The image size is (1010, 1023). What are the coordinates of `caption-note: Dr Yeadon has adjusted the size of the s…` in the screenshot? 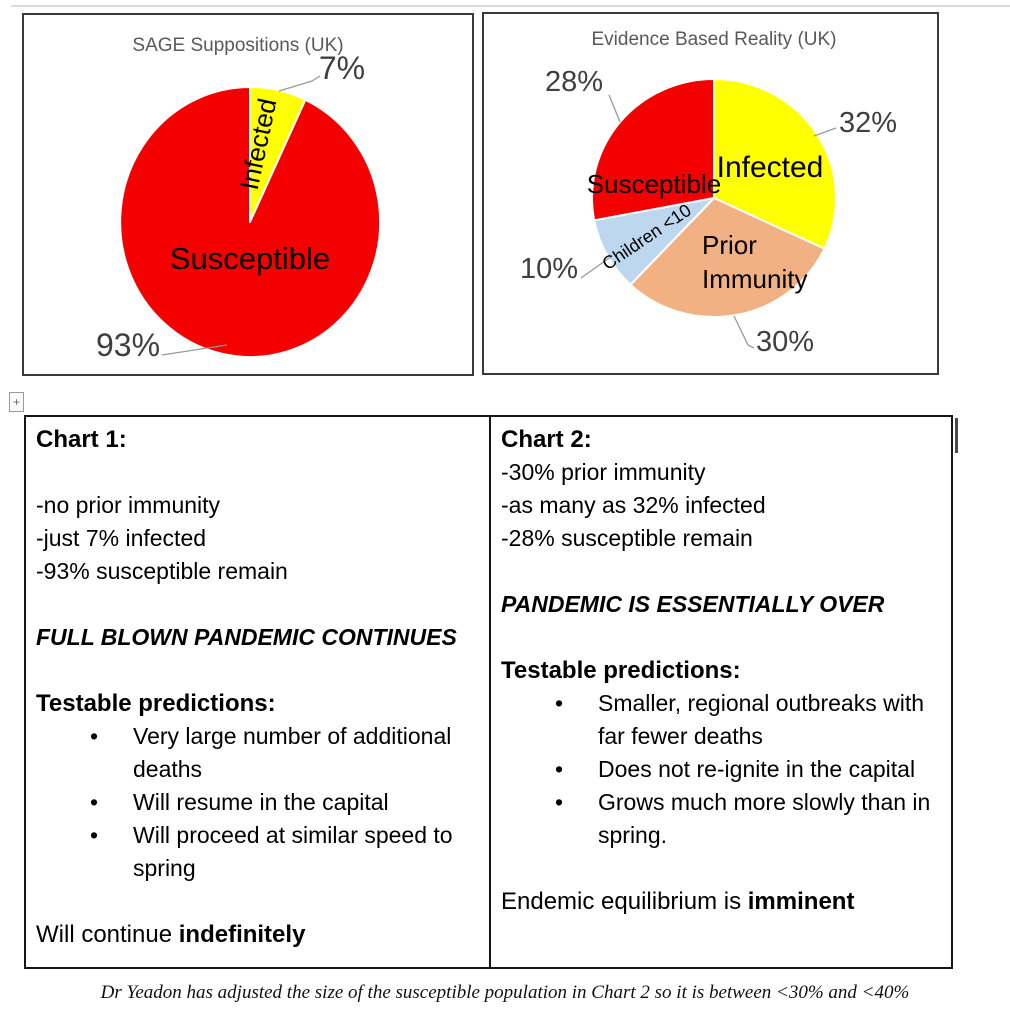 It's located at (505, 992).